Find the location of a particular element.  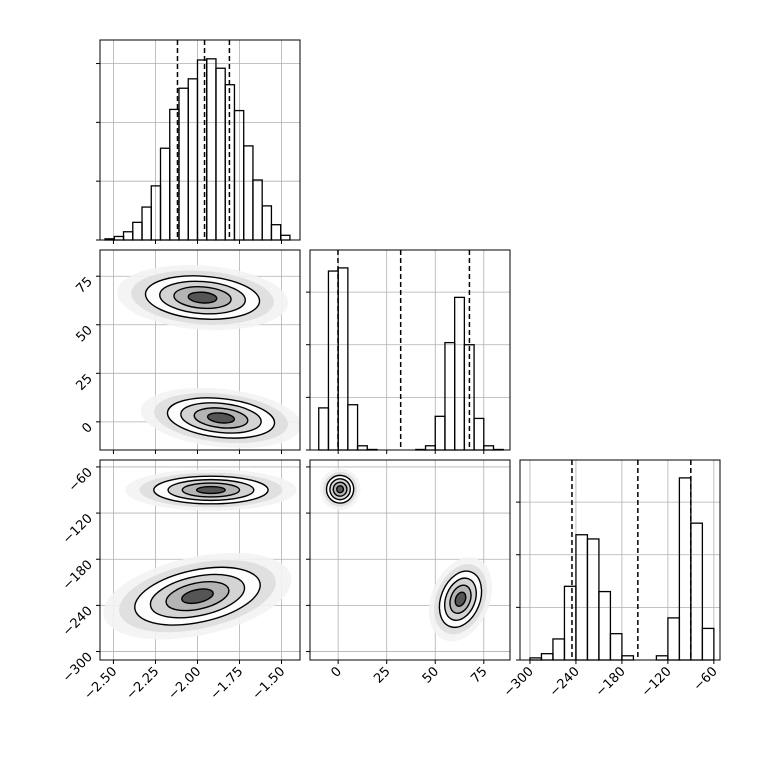

y-tick-label: 0 is located at coordinates (87, 428).